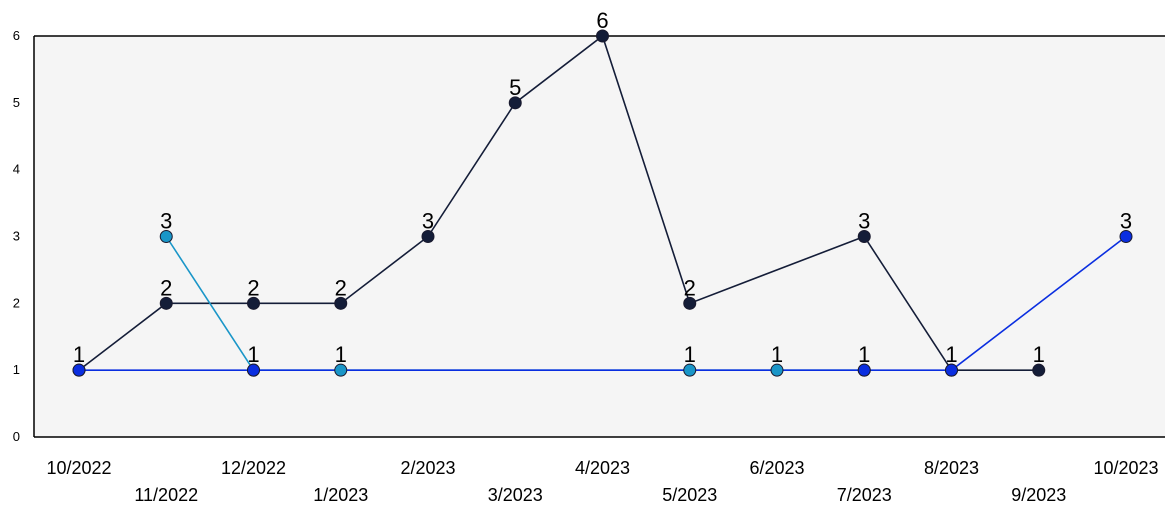 The image size is (1165, 512). I want to click on x-tick-label: 9/2023, so click(1038, 495).